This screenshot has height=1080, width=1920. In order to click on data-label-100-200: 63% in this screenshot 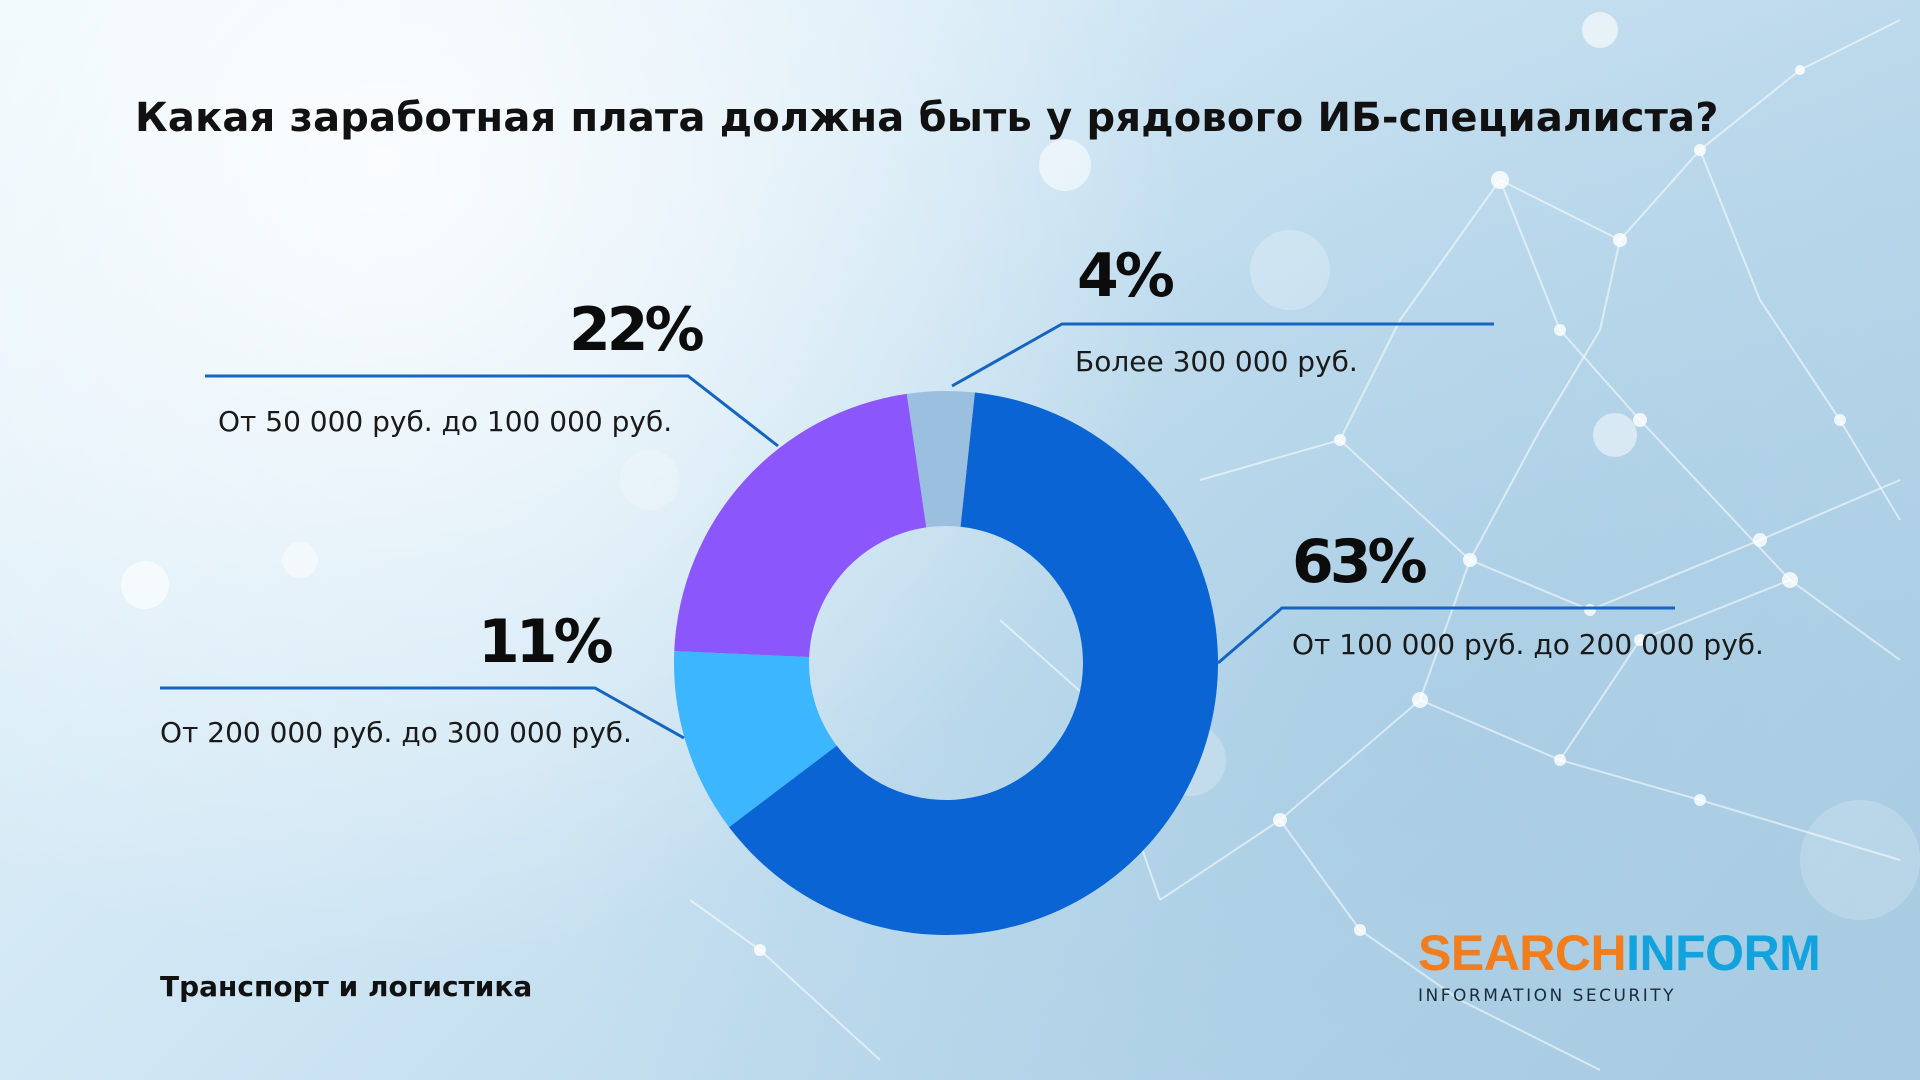, I will do `click(1359, 562)`.